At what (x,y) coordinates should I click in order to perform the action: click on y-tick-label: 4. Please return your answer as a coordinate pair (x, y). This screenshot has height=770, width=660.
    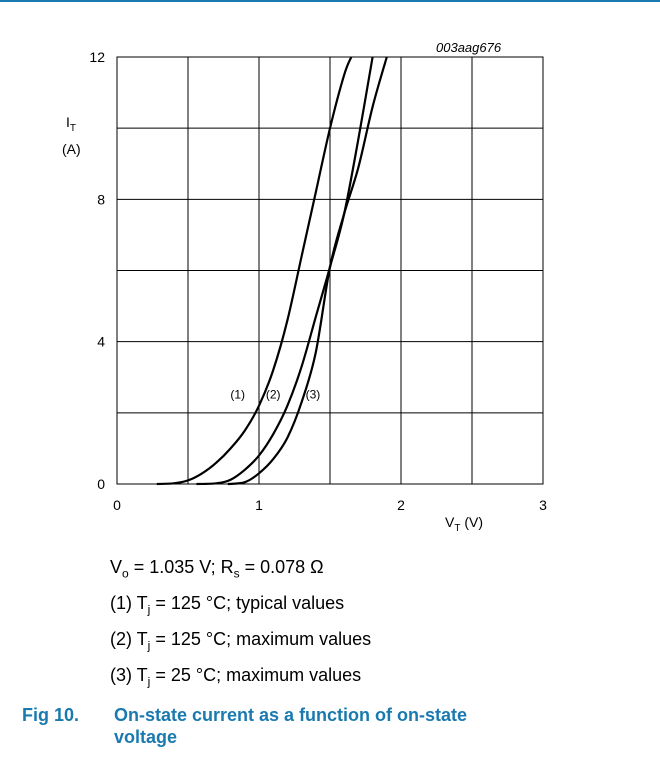
    Looking at the image, I should click on (101, 342).